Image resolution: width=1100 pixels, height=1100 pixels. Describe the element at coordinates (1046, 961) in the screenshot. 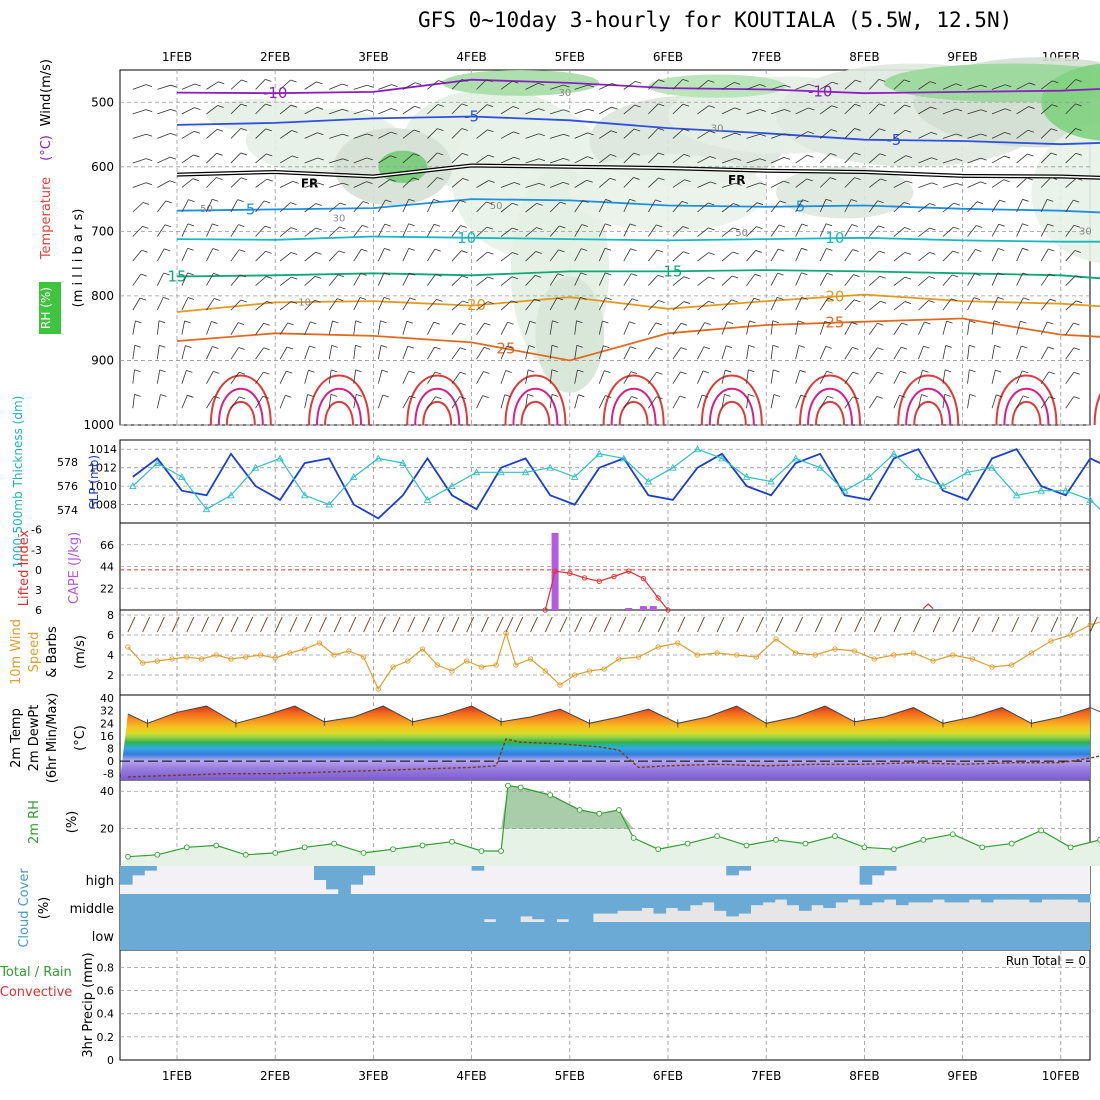

I see `run-total-label: Run Total = 0` at that location.